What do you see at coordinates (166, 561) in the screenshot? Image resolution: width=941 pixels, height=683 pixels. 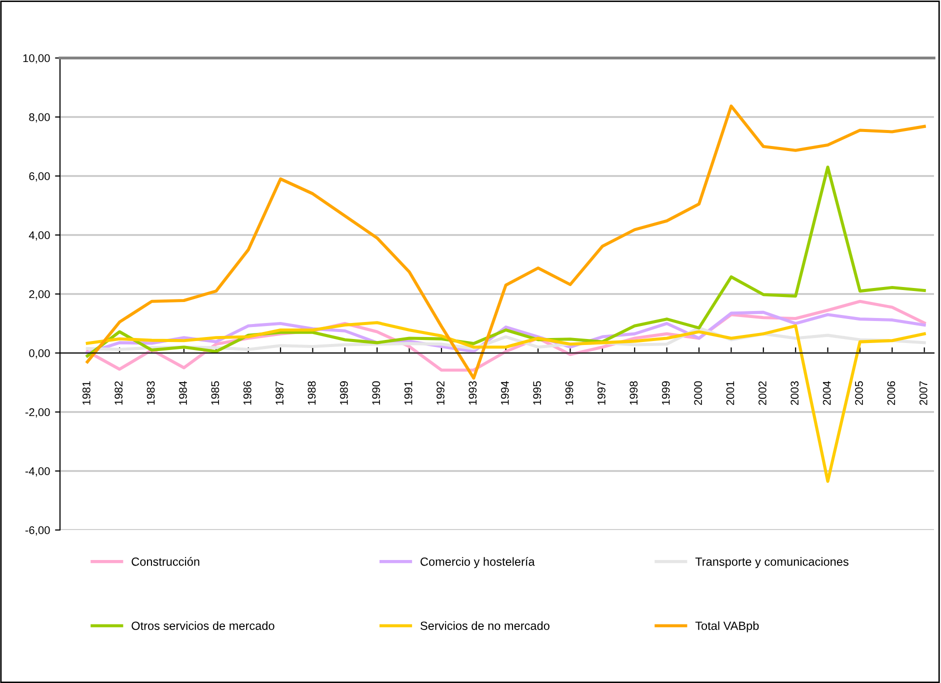 I see `legend-label: Construcción` at bounding box center [166, 561].